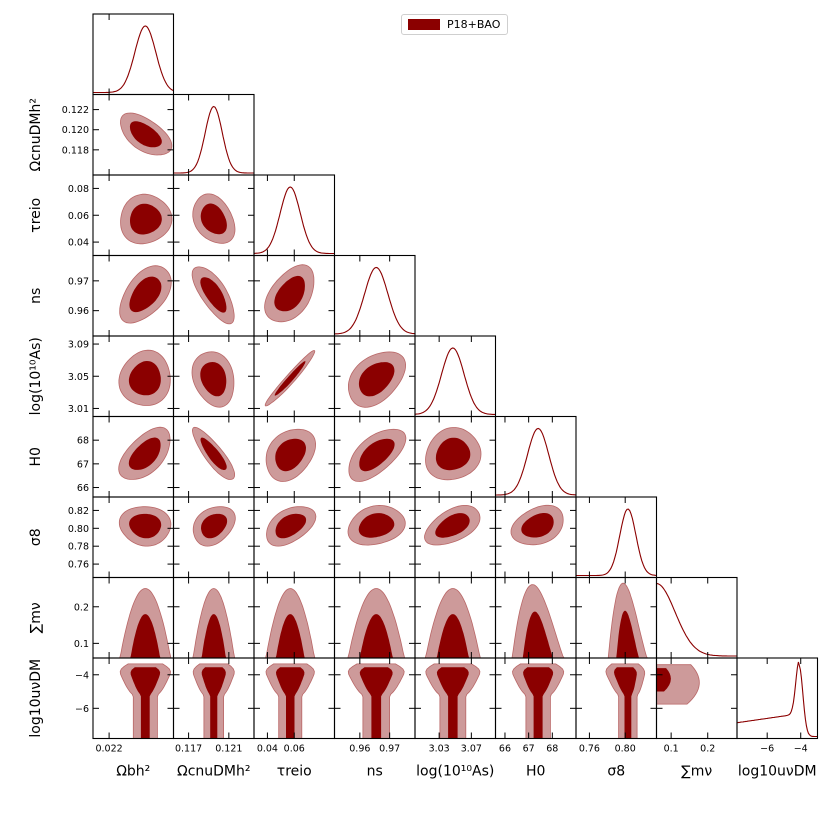 This screenshot has height=830, width=830. Describe the element at coordinates (471, 749) in the screenshot. I see `x-tick-label: 3.07` at that location.